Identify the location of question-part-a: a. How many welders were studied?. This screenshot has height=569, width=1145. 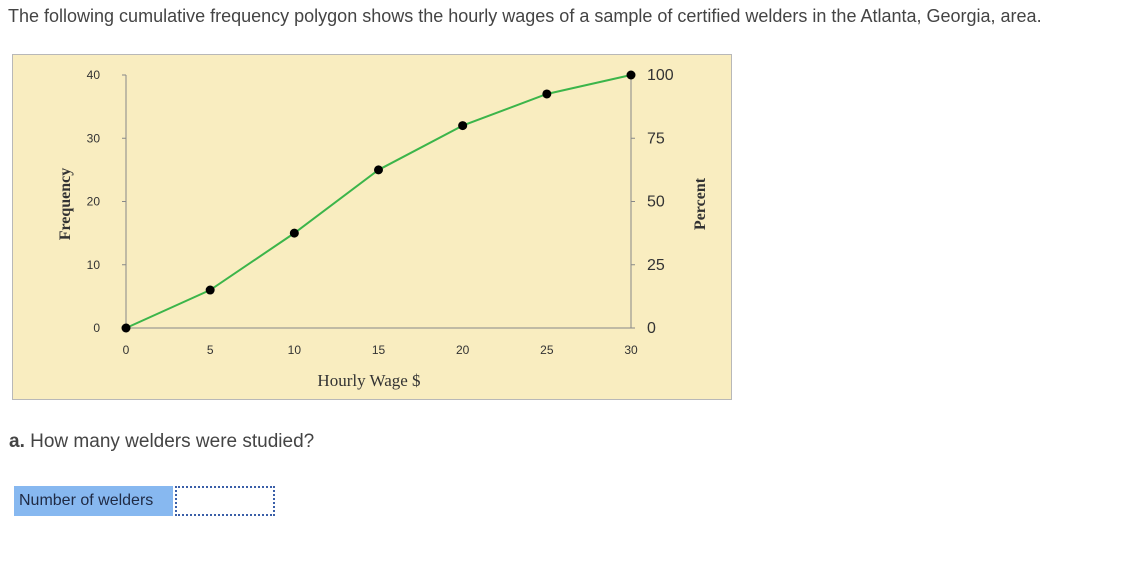
(161, 442).